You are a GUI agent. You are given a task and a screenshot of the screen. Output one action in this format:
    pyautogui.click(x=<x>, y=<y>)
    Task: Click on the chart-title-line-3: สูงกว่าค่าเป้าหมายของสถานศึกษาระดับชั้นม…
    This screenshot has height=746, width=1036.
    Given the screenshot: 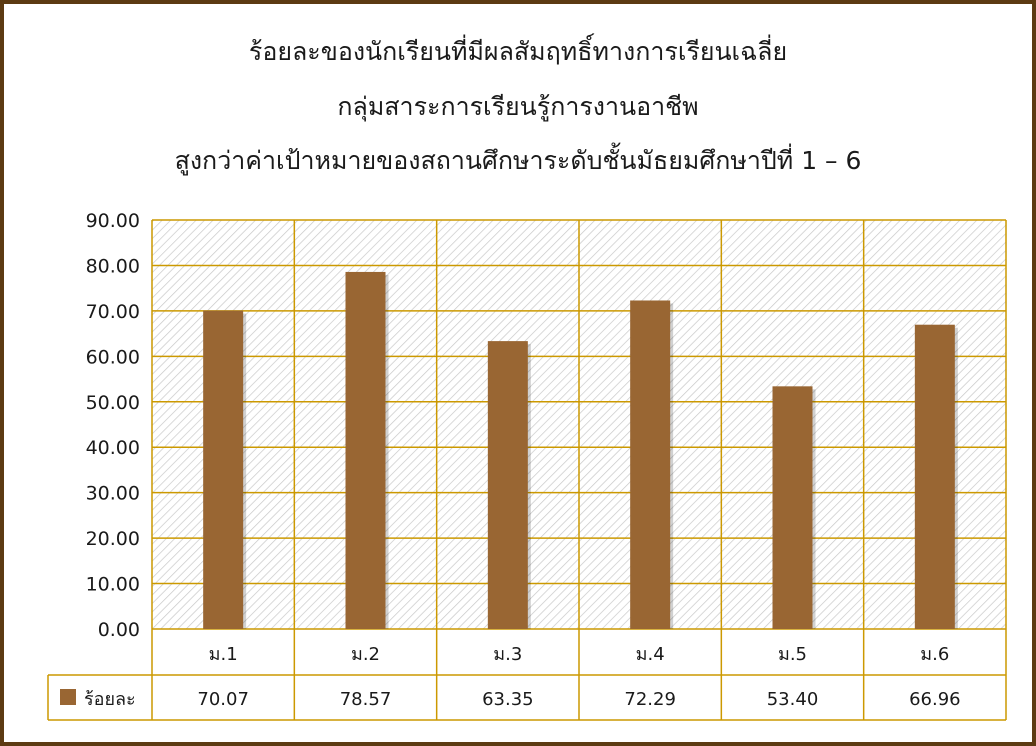 What is the action you would take?
    pyautogui.click(x=518, y=160)
    